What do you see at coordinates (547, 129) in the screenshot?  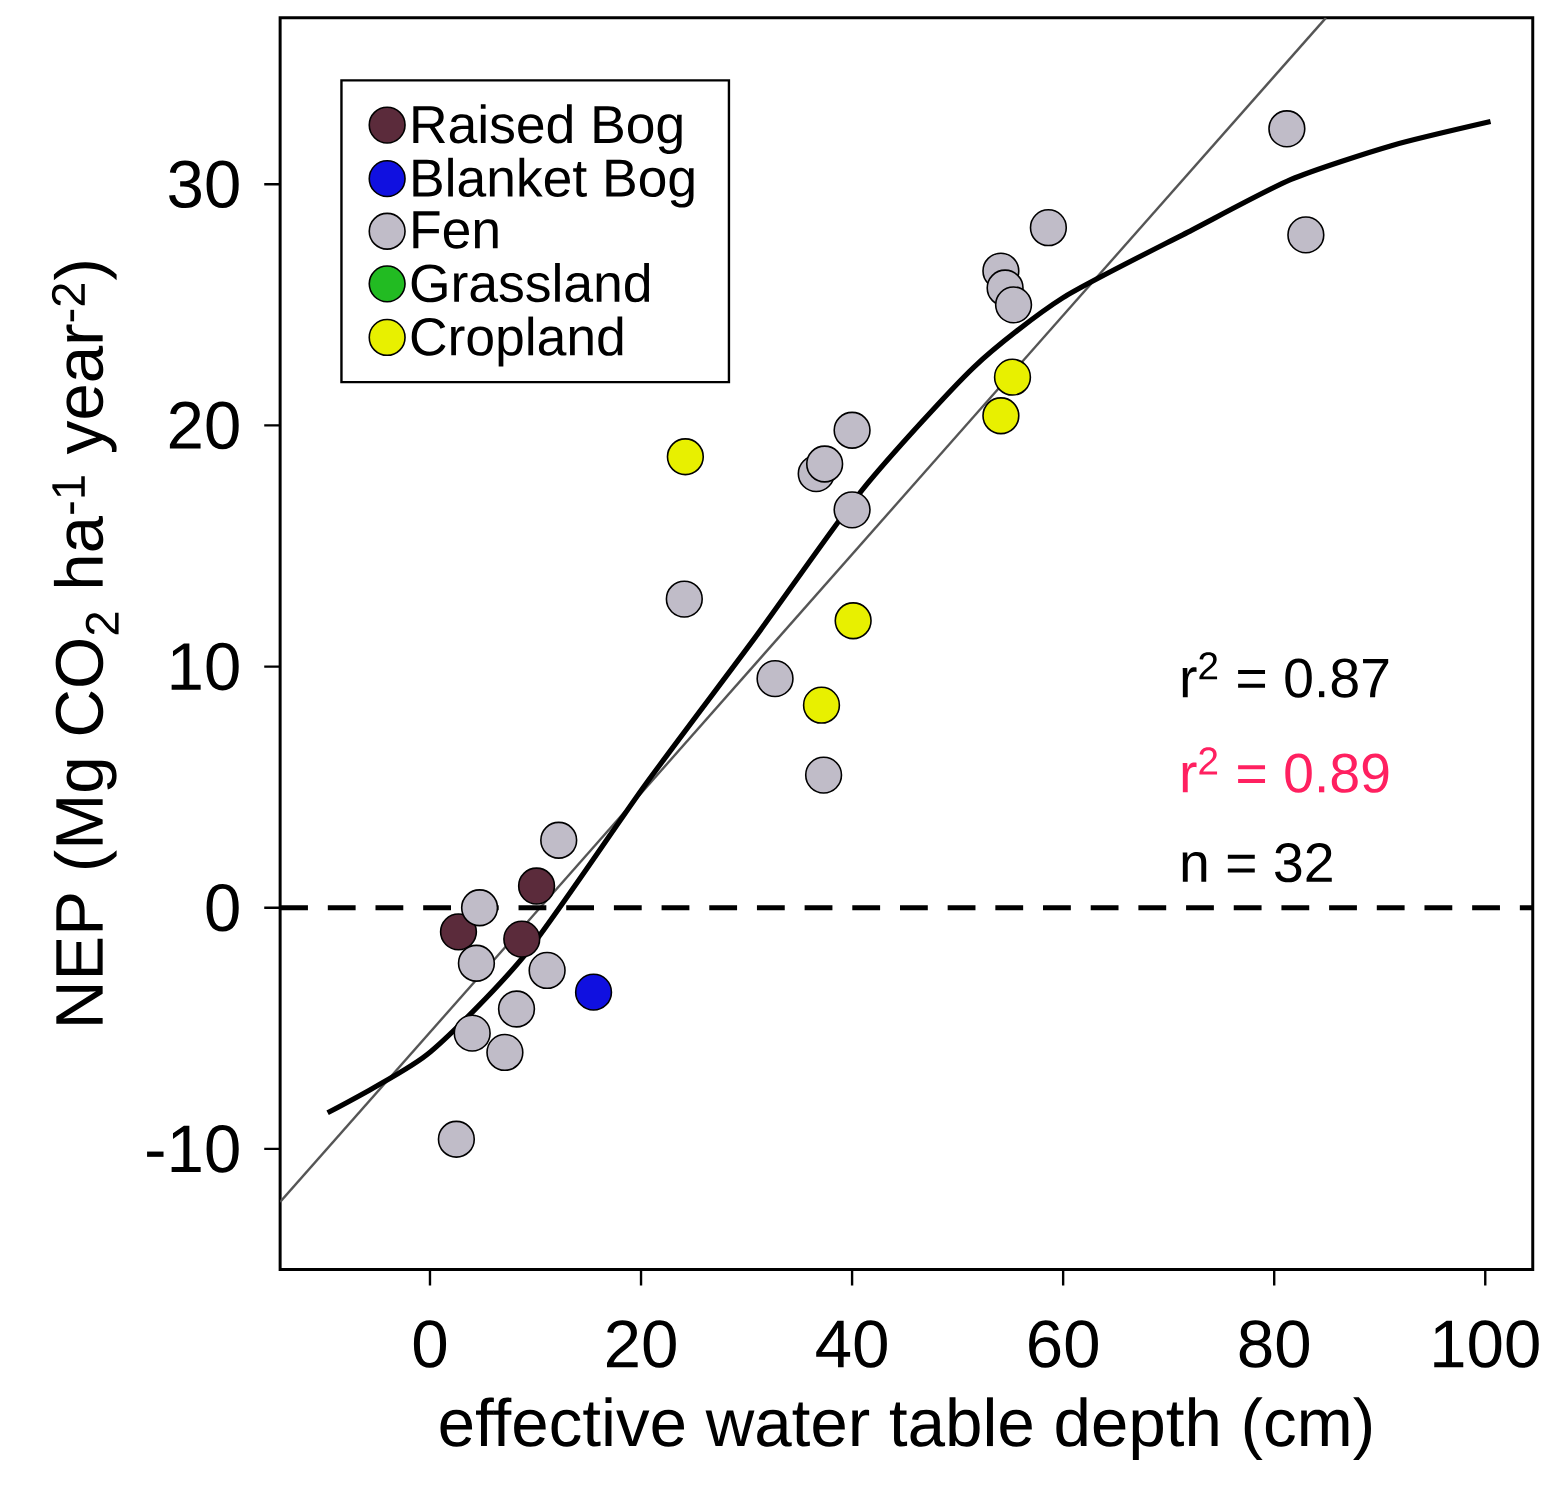 I see `legend-label: Raised Bog` at bounding box center [547, 129].